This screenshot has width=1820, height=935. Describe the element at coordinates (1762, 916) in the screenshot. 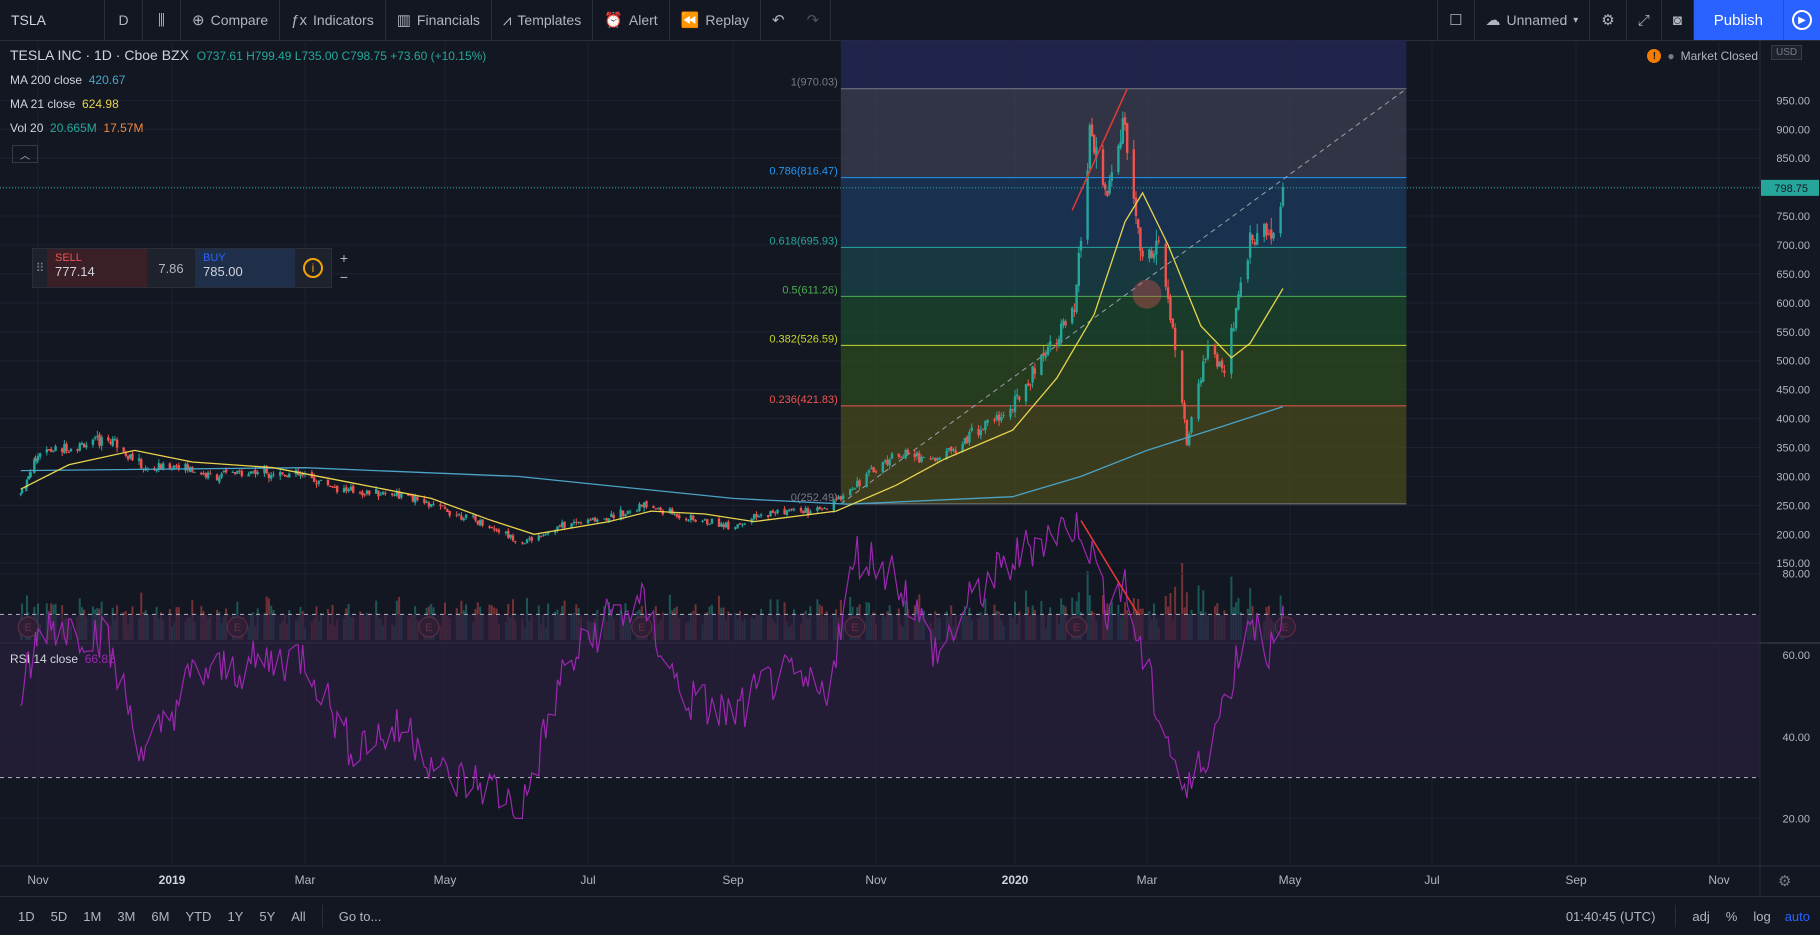

I see `log-toggle: log` at that location.